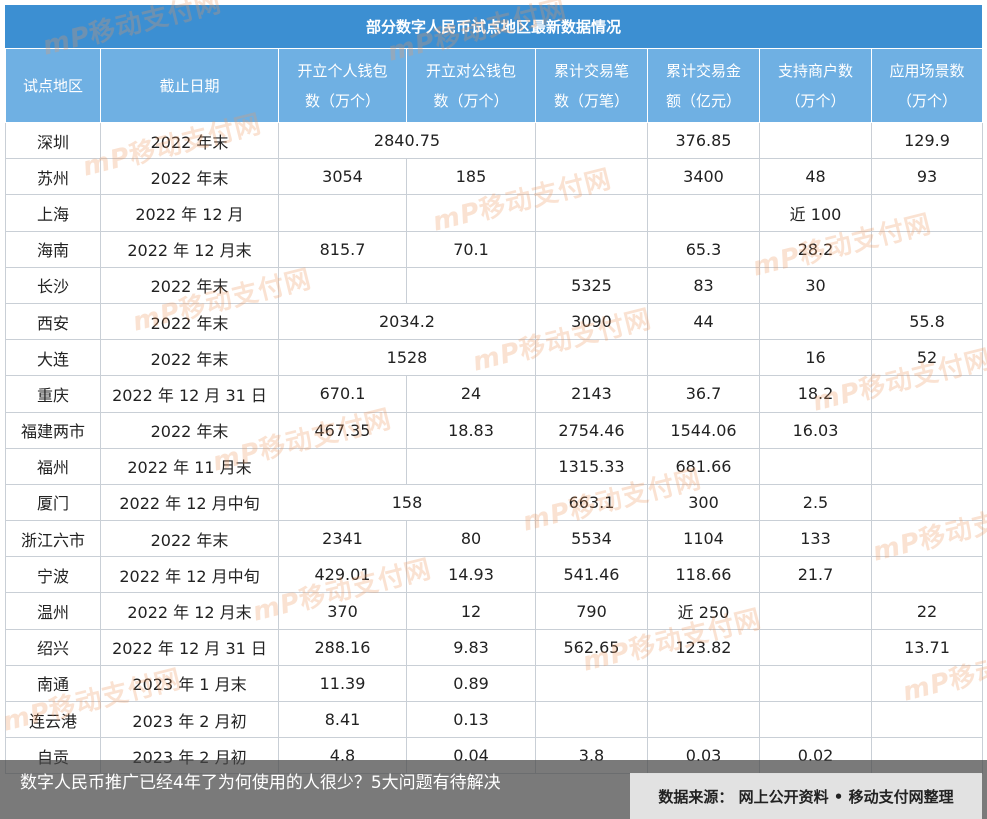  I want to click on cell-merchants: 48, so click(815, 177).